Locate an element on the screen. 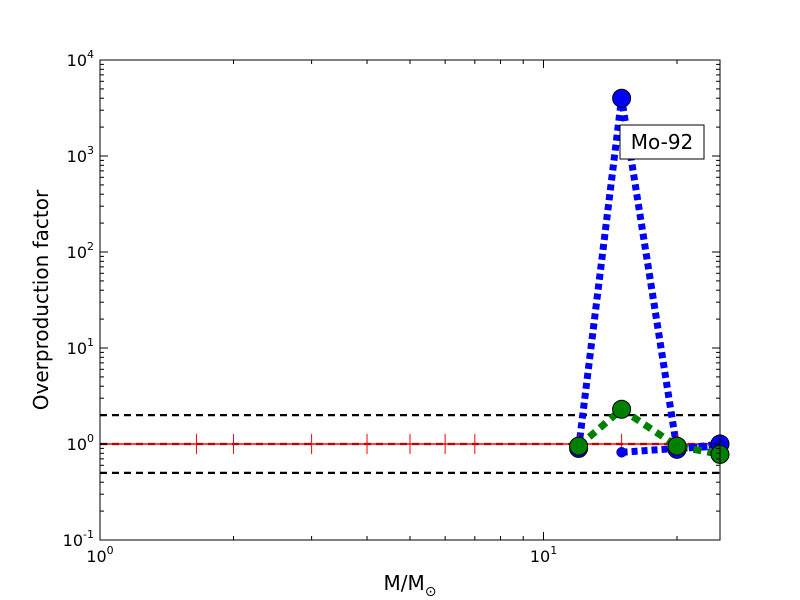  y-tick-label-1: 10⁰ is located at coordinates (80, 443).